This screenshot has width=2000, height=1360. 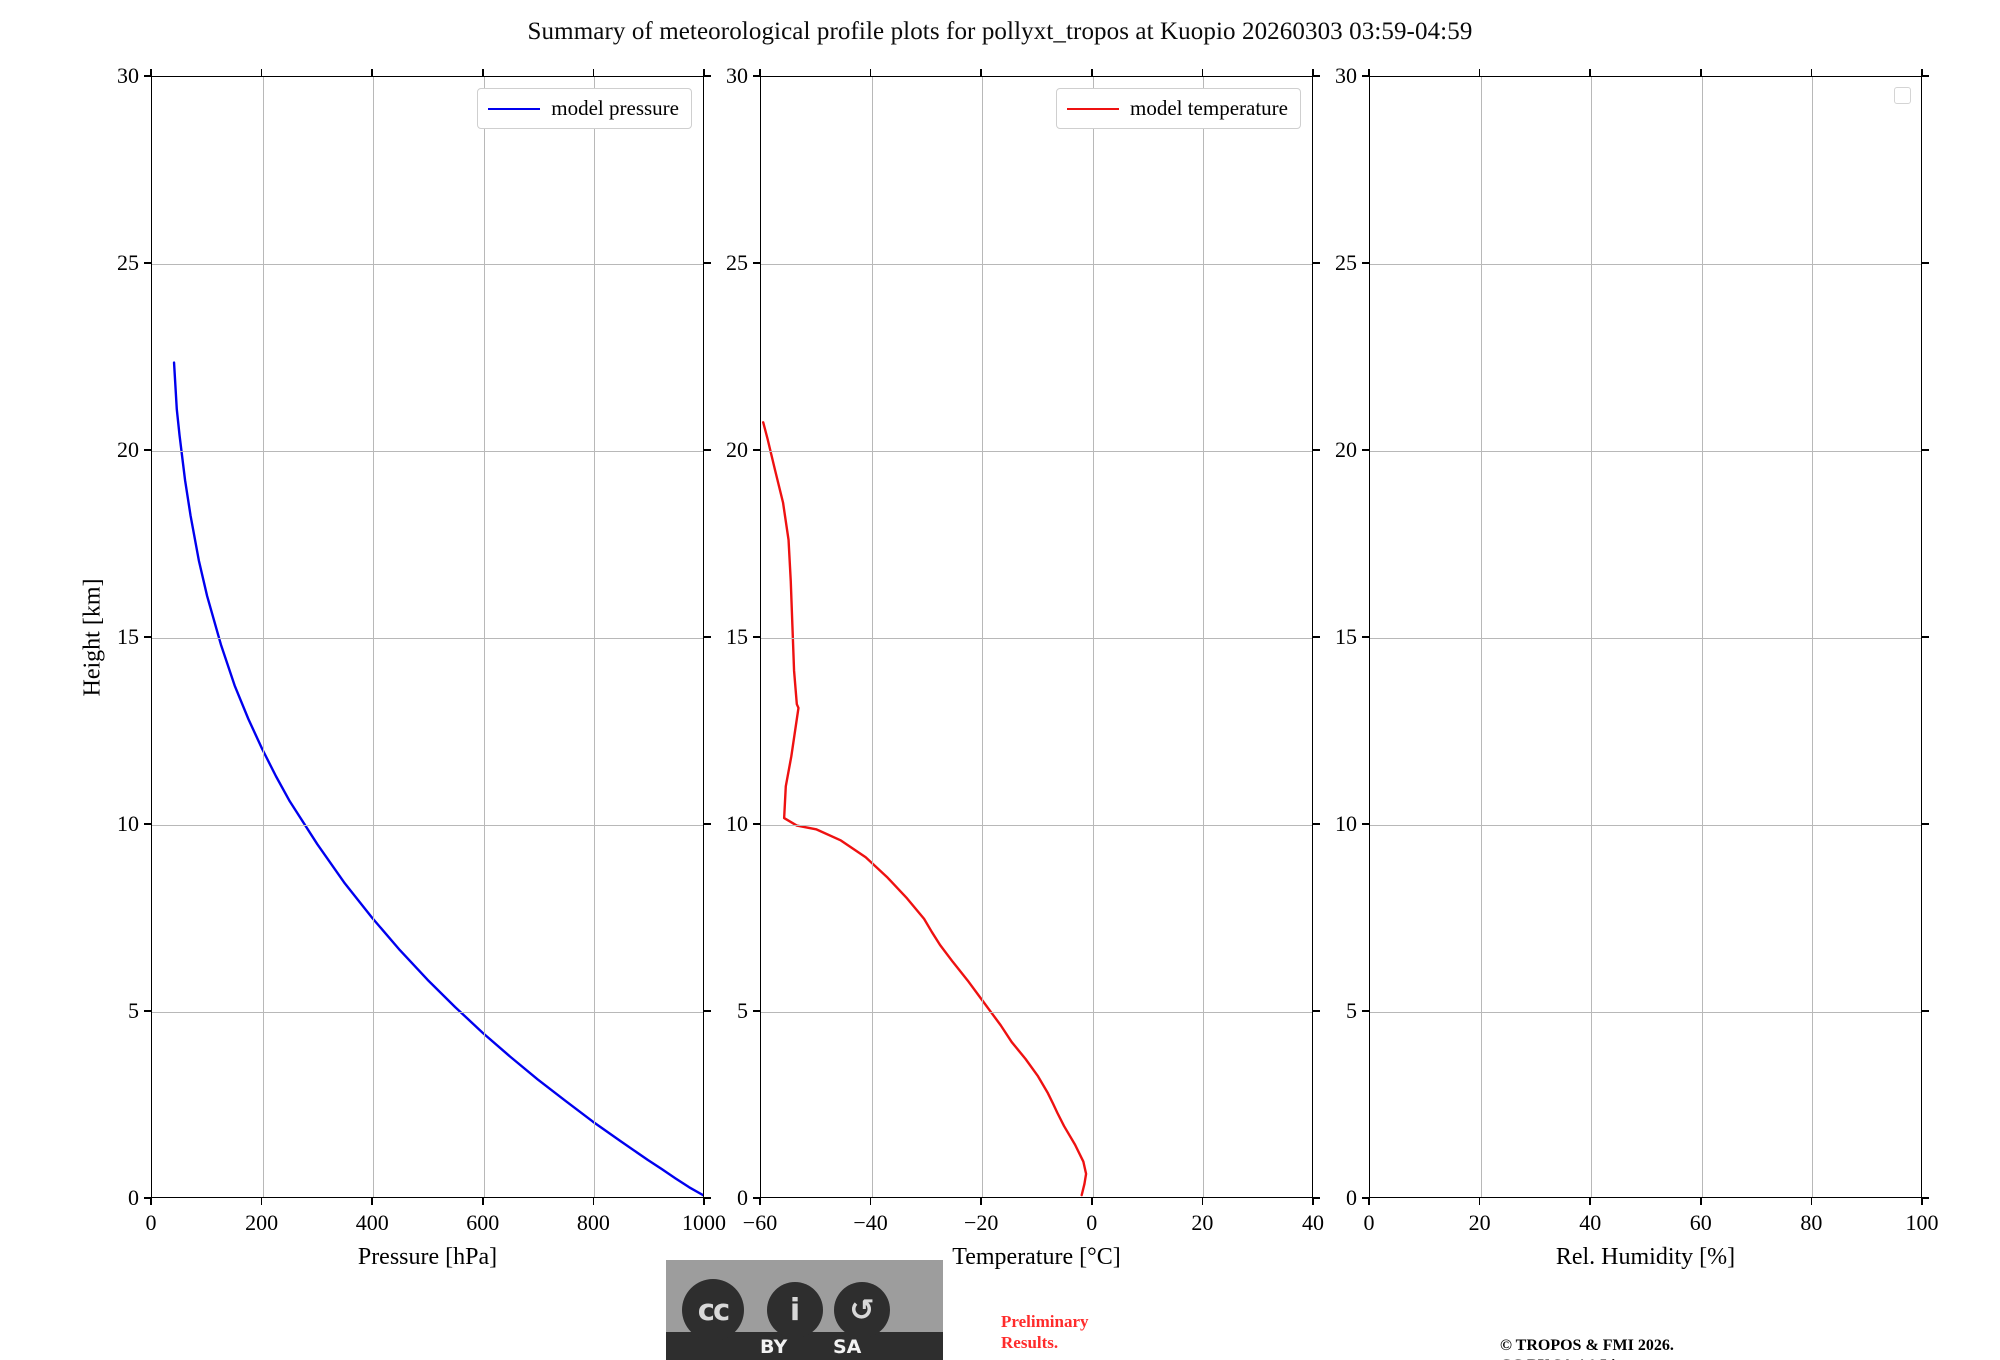 I want to click on y-tick-label: 15, so click(x=737, y=636).